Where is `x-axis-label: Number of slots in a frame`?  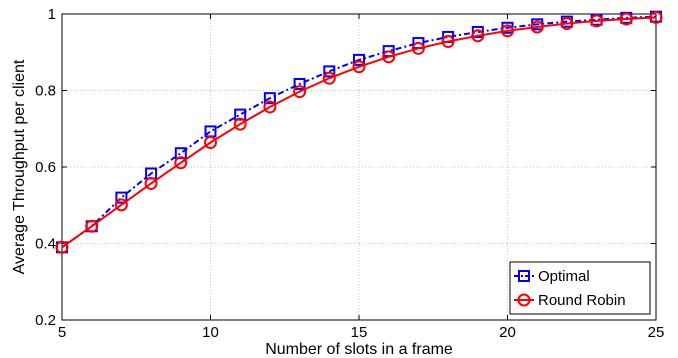
x-axis-label: Number of slots in a frame is located at coordinates (359, 349).